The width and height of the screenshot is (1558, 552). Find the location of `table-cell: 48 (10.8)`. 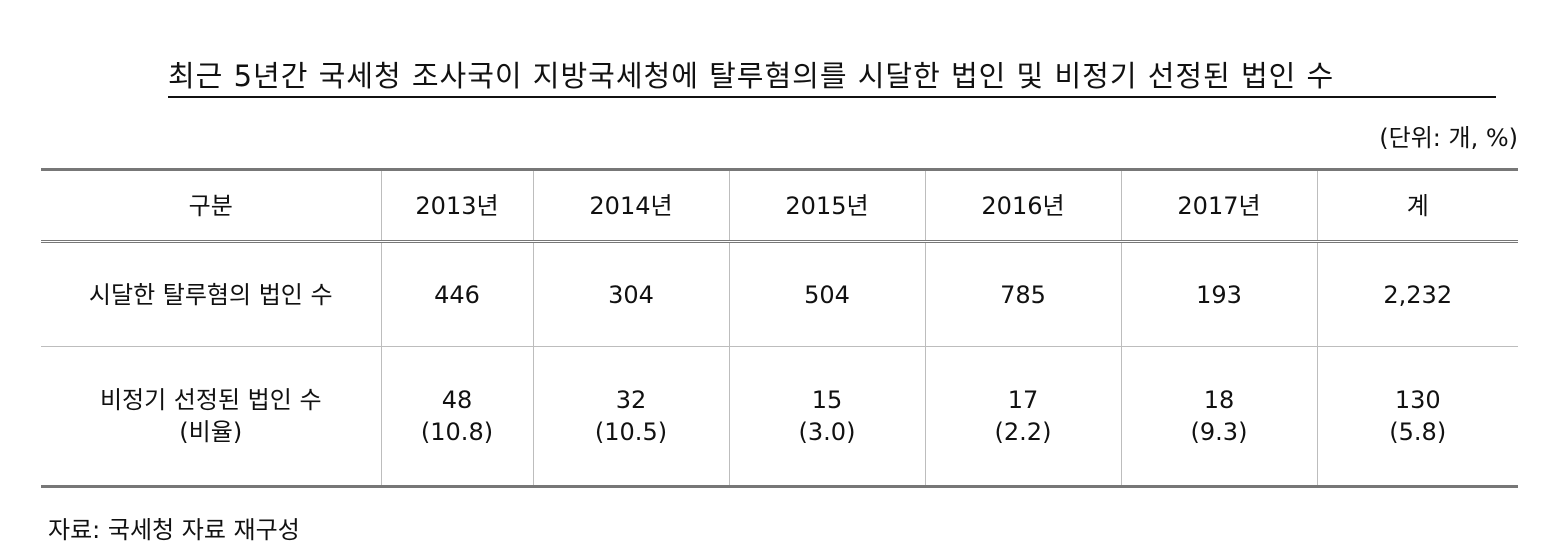

table-cell: 48 (10.8) is located at coordinates (456, 416).